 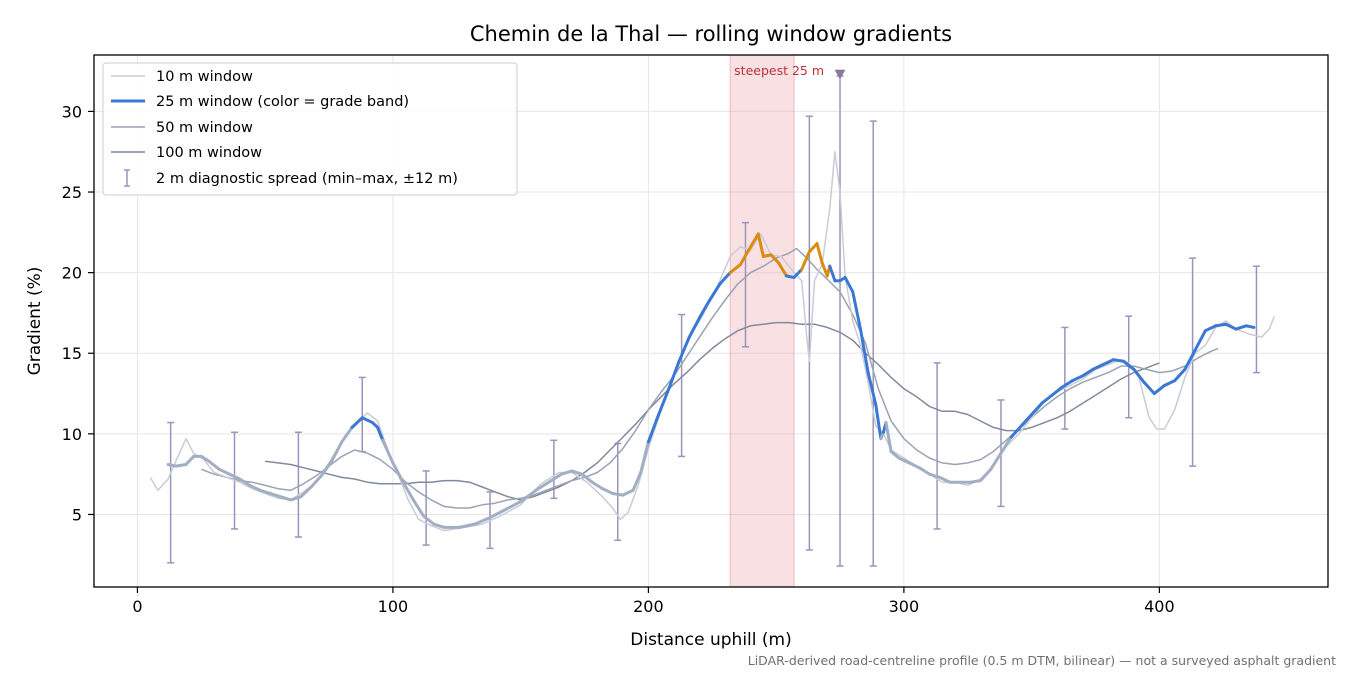 I want to click on steepest-marker, so click(x=840, y=74).